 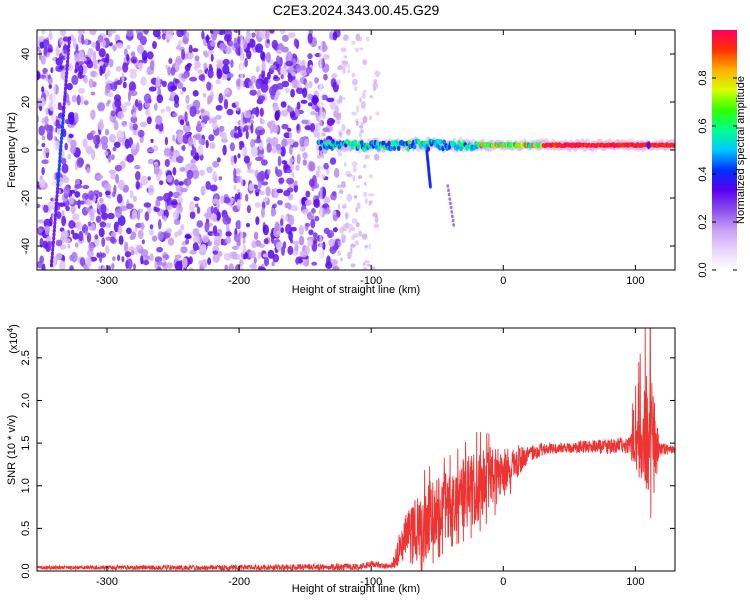 What do you see at coordinates (26, 570) in the screenshot?
I see `y-tick-label: 0.0` at bounding box center [26, 570].